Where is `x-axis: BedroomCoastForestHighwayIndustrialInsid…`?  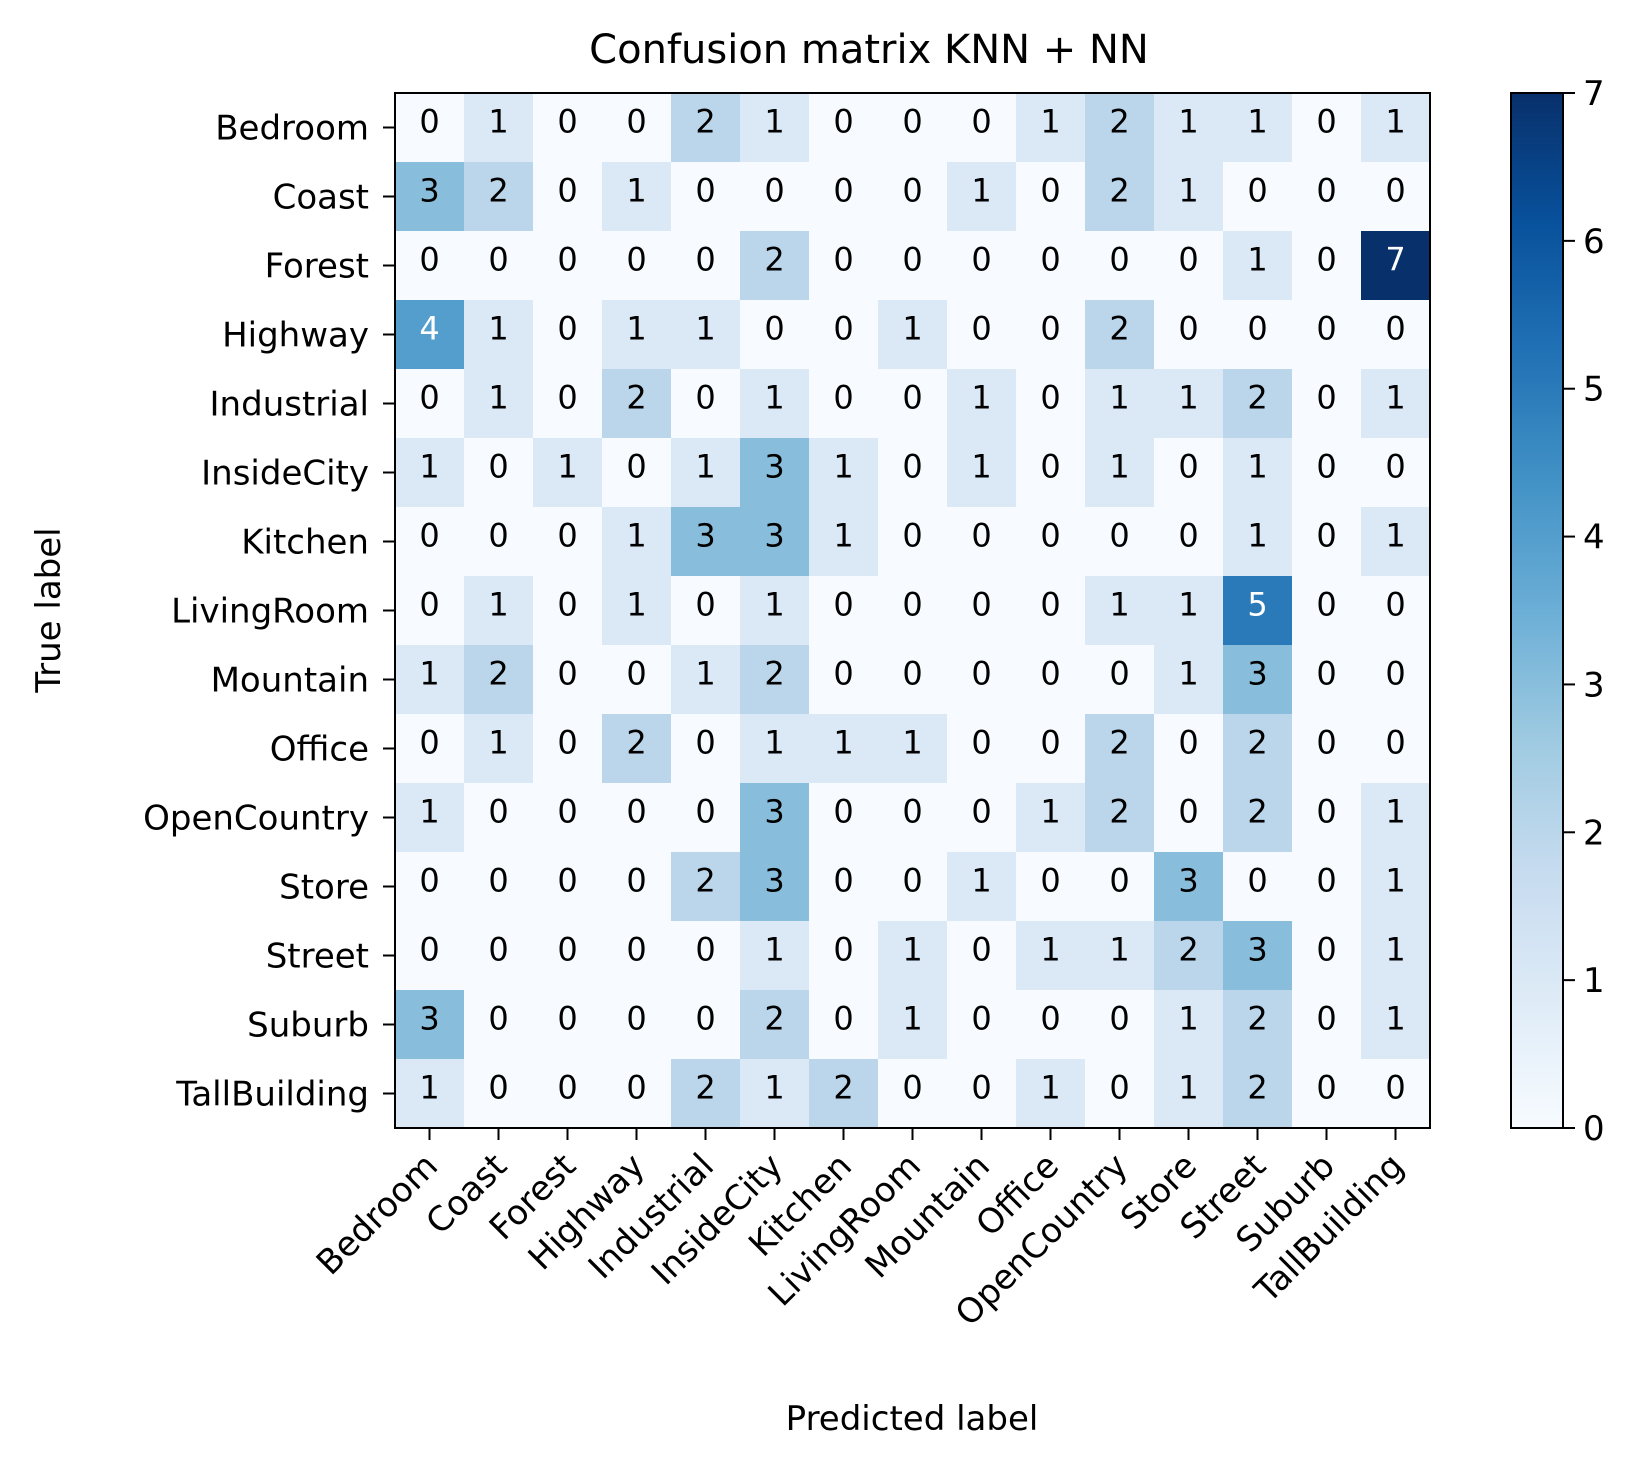
x-axis: BedroomCoastForestHighwayIndustrialInsid… is located at coordinates (860, 1231).